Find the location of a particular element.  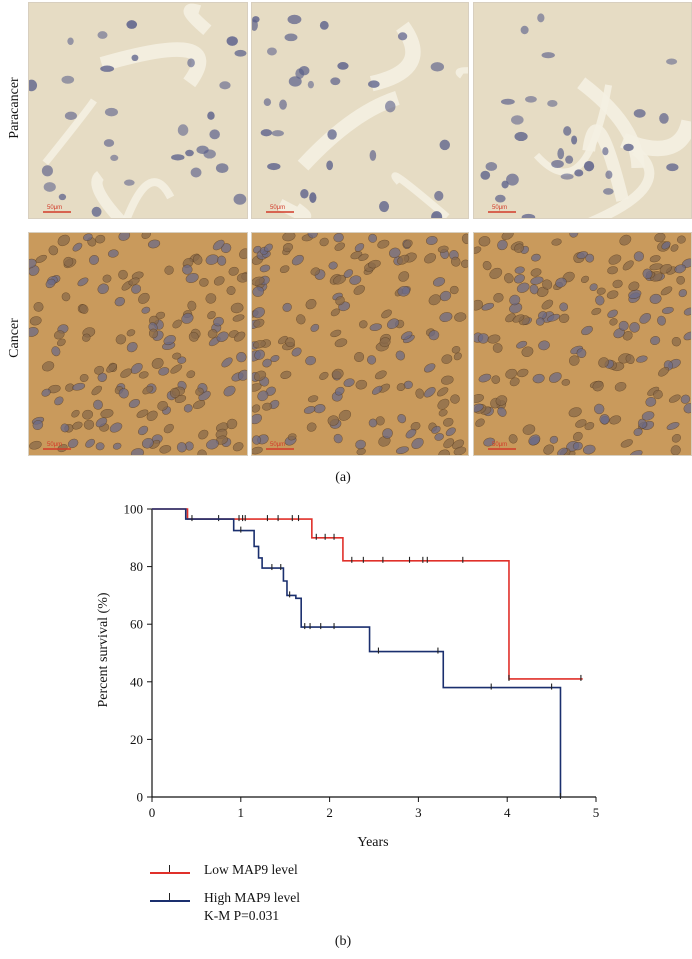

x-tick-label: 1 is located at coordinates (241, 812).